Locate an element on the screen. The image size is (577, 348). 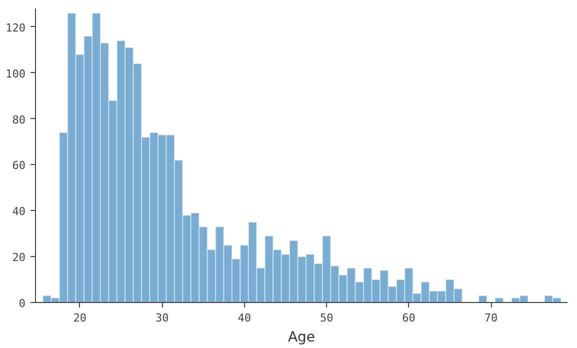
x-axis-title: Age is located at coordinates (302, 338).